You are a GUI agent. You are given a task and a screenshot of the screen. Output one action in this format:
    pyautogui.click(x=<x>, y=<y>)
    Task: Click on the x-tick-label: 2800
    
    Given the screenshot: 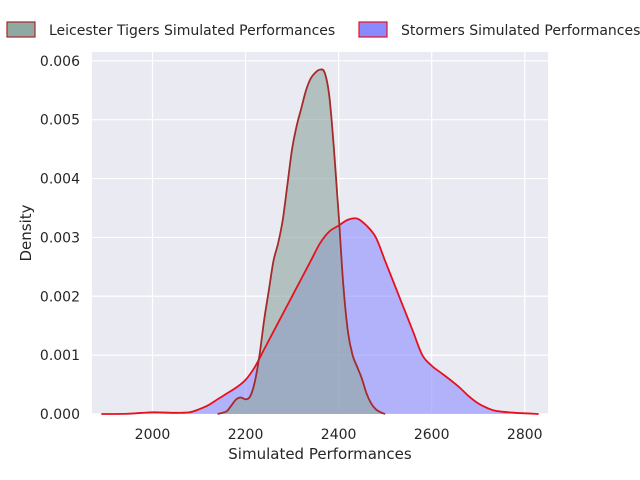 What is the action you would take?
    pyautogui.click(x=525, y=435)
    